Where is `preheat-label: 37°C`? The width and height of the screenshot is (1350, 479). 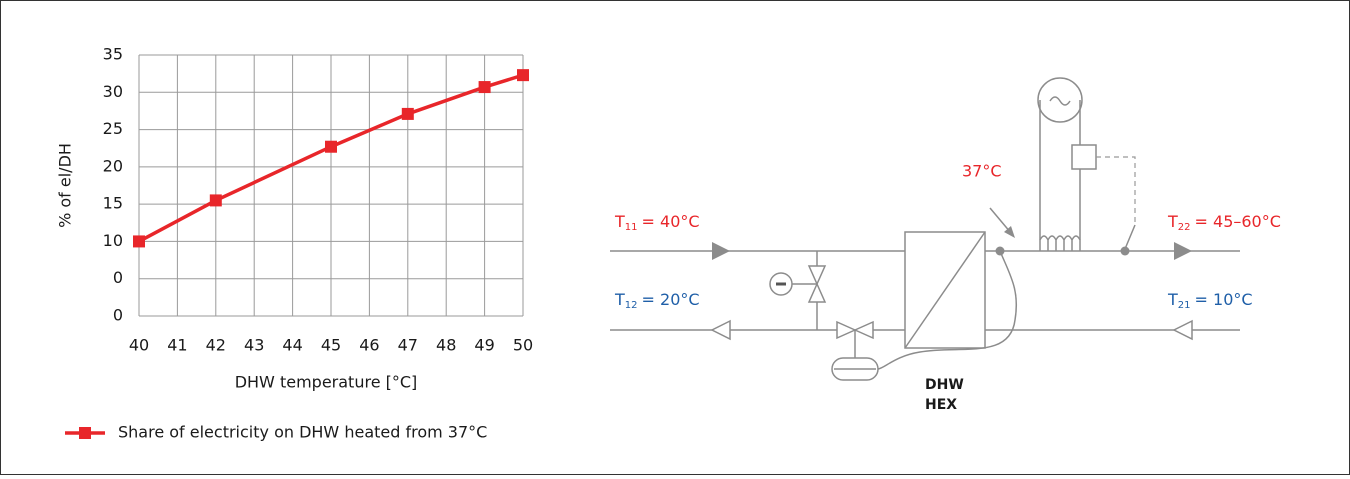
preheat-label: 37°C is located at coordinates (982, 171).